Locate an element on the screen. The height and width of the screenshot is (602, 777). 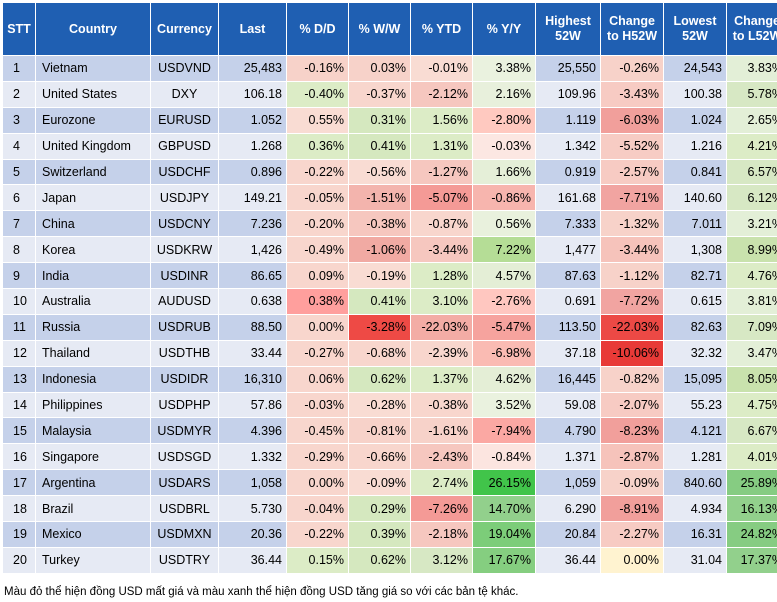
cell-country: United States is located at coordinates (93, 94).